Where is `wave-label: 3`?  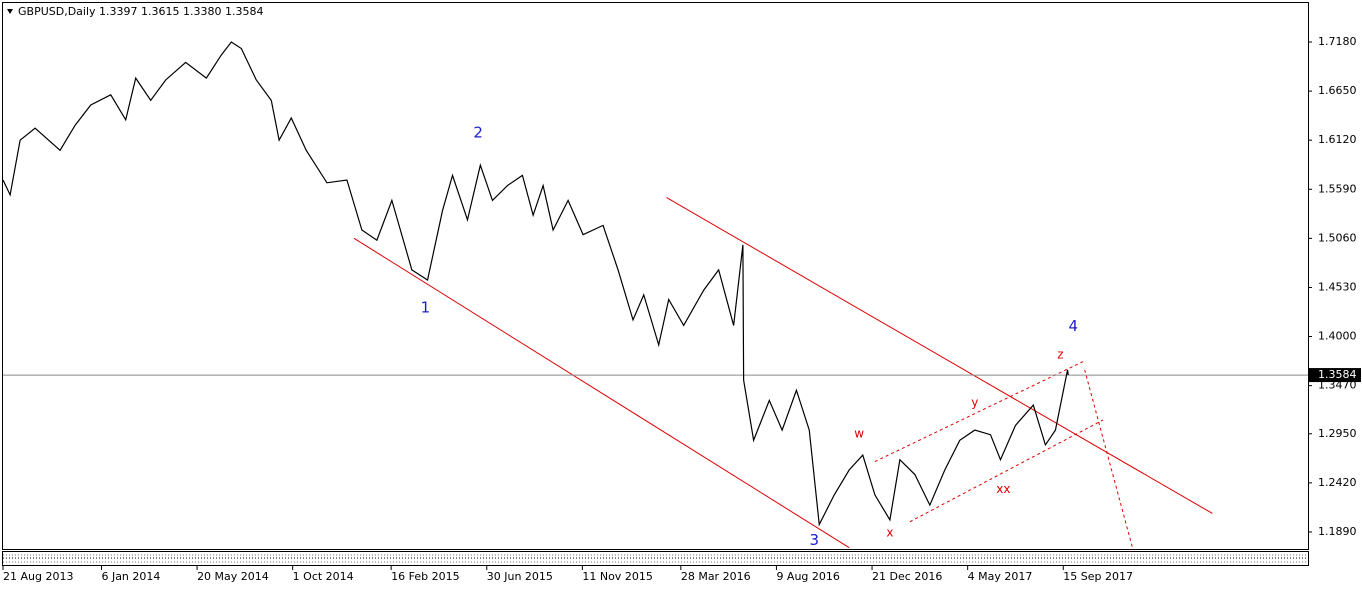
wave-label: 3 is located at coordinates (814, 540).